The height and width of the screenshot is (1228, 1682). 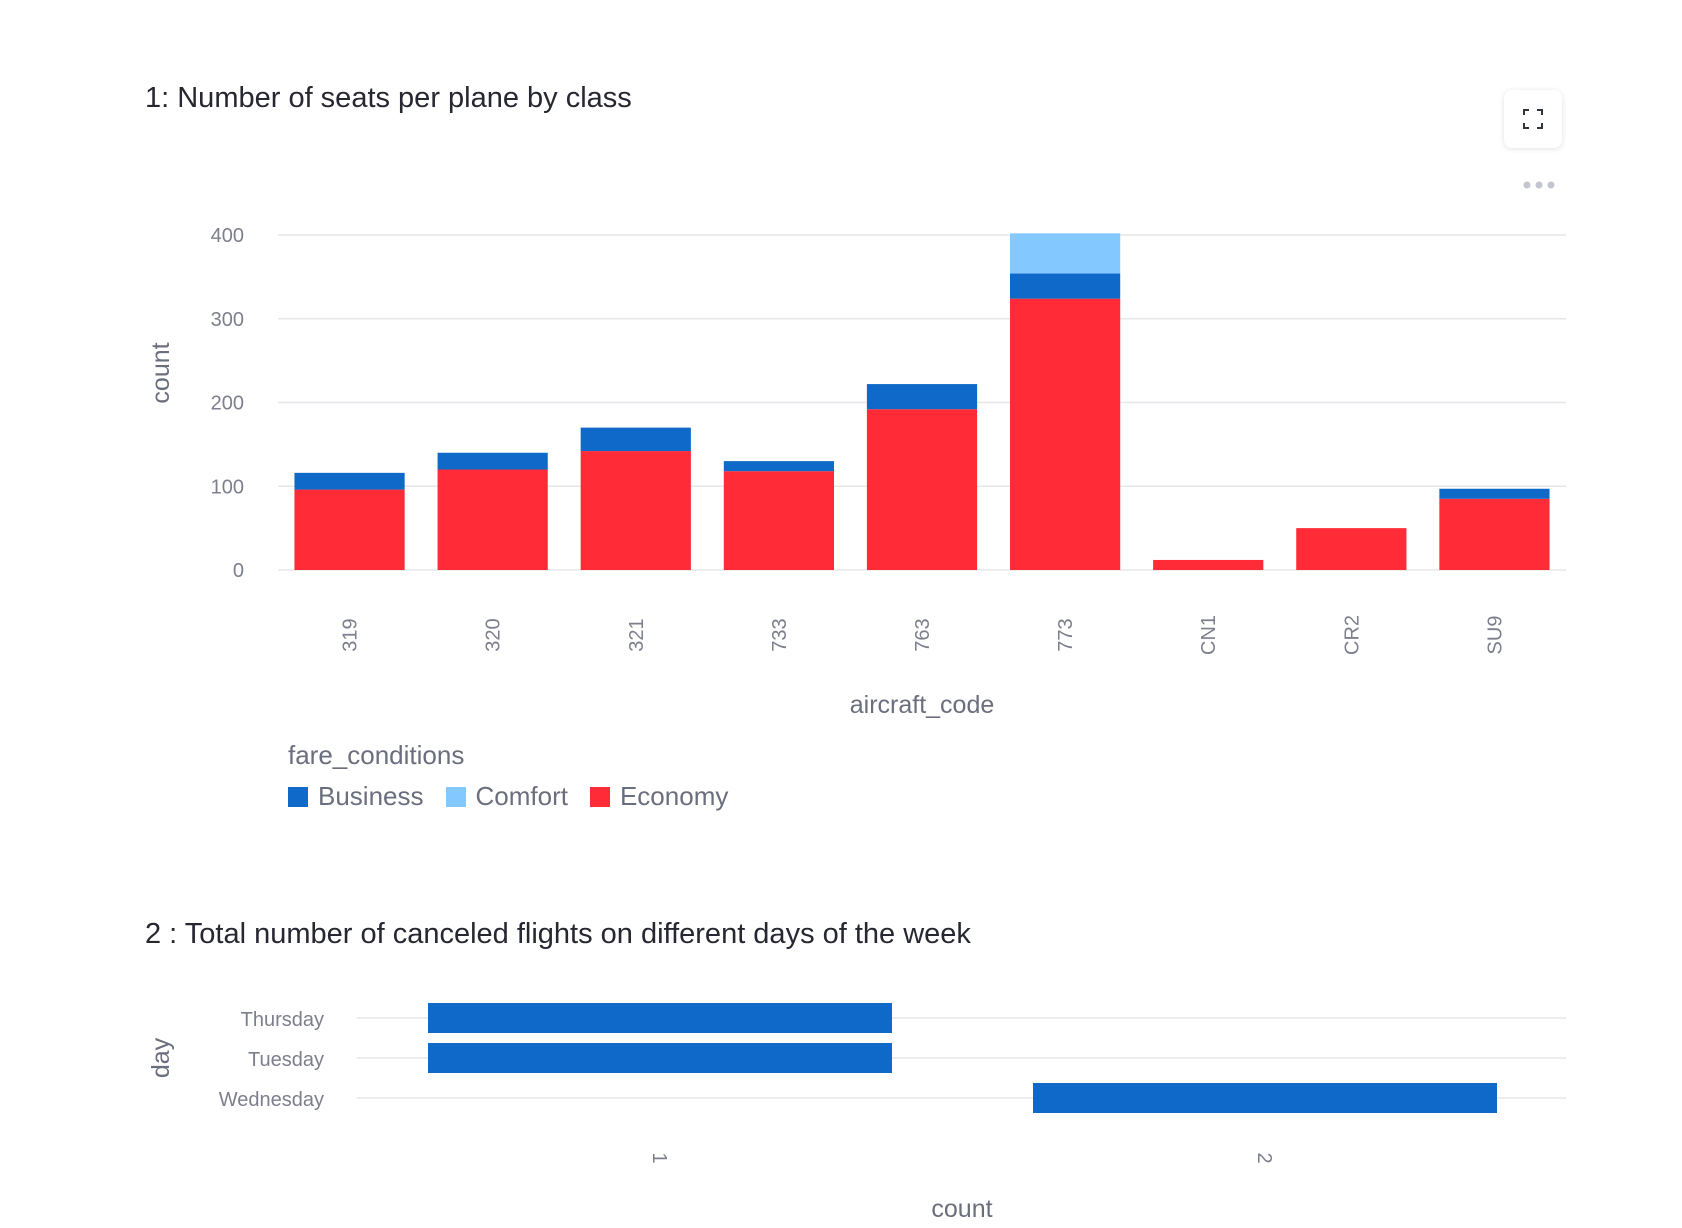 I want to click on x-tick-label: SU9, so click(x=1495, y=635).